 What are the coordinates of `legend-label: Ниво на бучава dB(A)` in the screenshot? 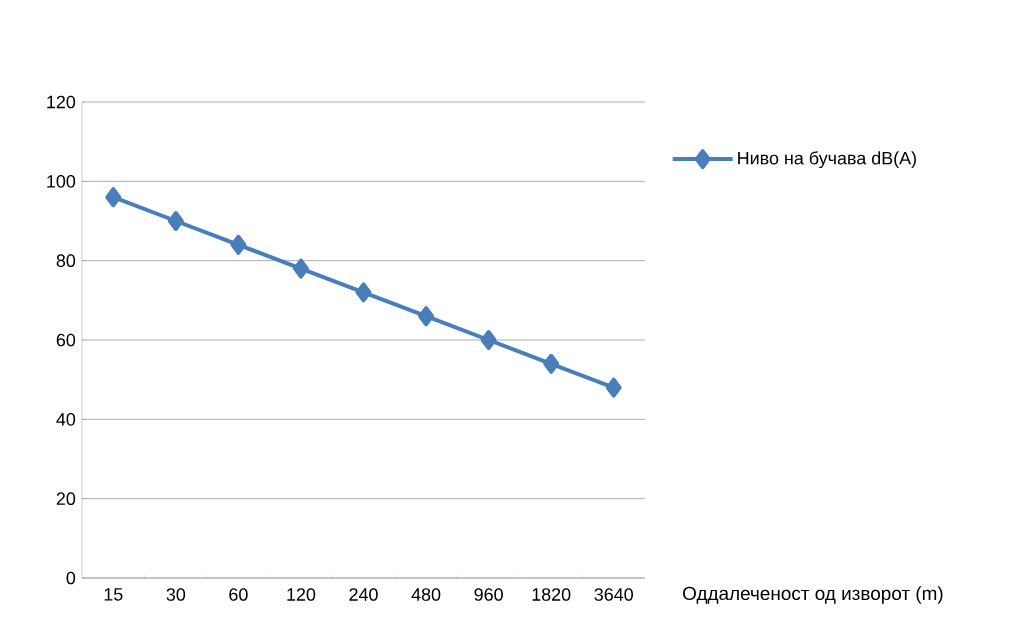 It's located at (827, 160).